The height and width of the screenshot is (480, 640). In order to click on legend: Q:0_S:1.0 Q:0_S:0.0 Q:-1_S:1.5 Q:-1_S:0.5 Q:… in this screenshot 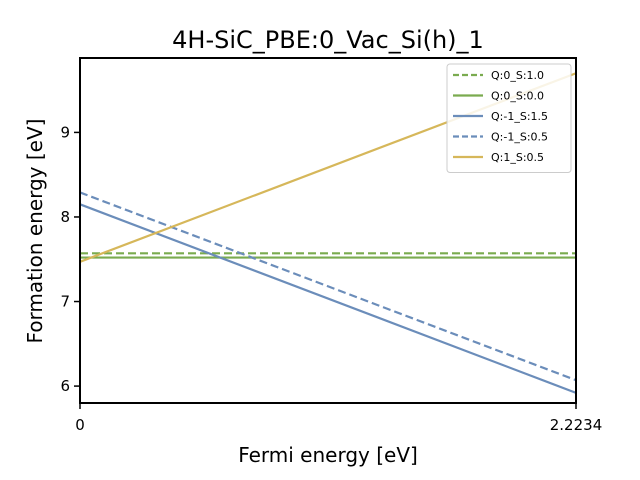, I will do `click(509, 118)`.